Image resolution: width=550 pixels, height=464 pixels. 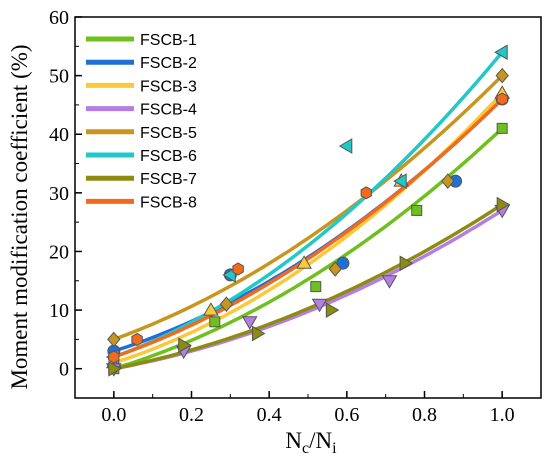 I want to click on legend-label-fscb-2: FSCB-2, so click(x=168, y=63).